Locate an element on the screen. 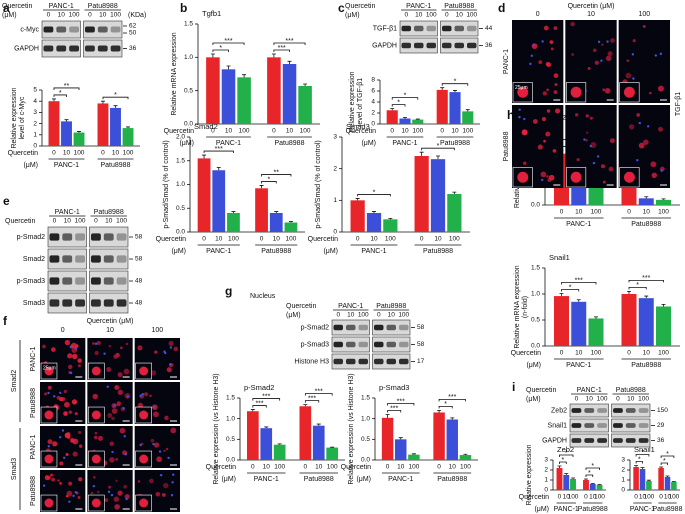  y-axis-label: Relative expression (vs Histone H3) is located at coordinates (351, 428).